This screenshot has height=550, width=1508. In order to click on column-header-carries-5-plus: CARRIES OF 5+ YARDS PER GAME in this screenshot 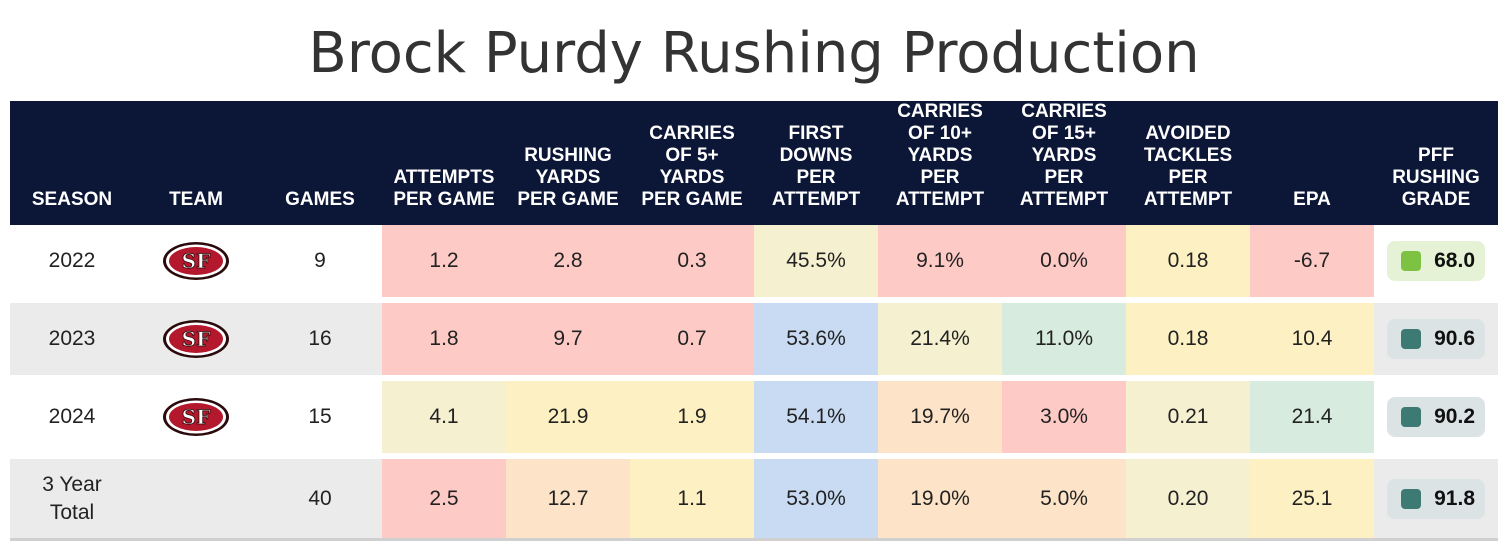, I will do `click(692, 163)`.